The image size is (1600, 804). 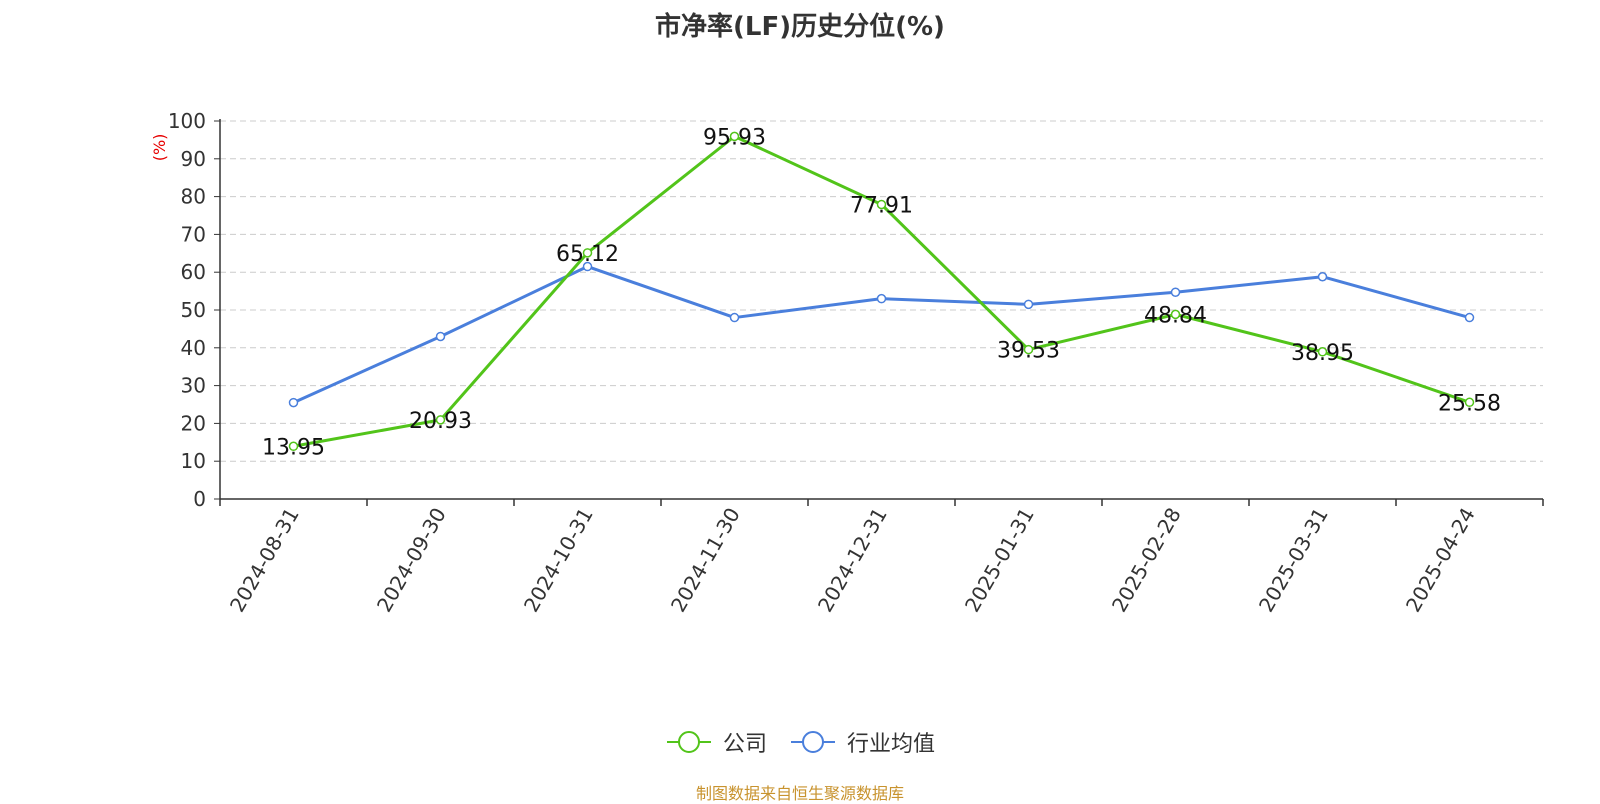 I want to click on x-tick-label: 2025-03-31, so click(x=1293, y=560).